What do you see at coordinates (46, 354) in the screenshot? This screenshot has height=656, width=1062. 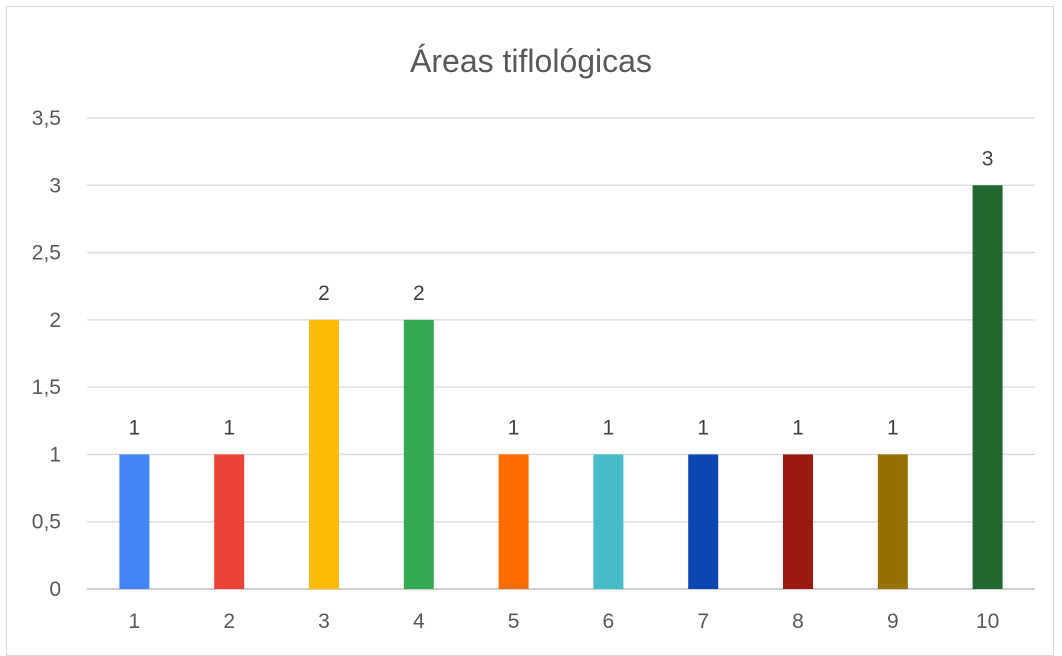 I see `y-axis-ticks: 0 0,5 1 1,5 2 2,5 3 3,5` at bounding box center [46, 354].